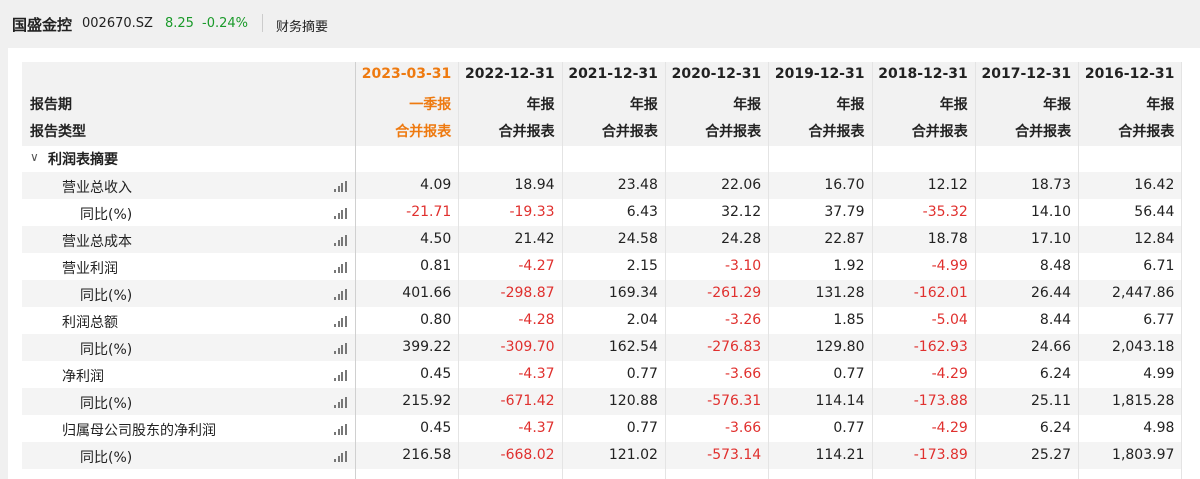 This screenshot has width=1200, height=479. I want to click on tab: 财务摘要, so click(302, 27).